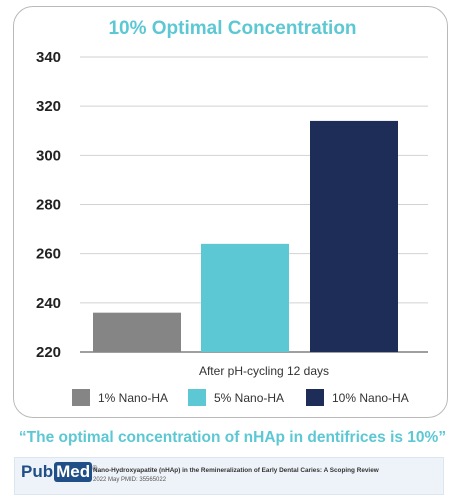 This screenshot has width=465, height=504. I want to click on legend: 1% Nano-HA 5% Nano-HA 10% Nano-HA, so click(240, 397).